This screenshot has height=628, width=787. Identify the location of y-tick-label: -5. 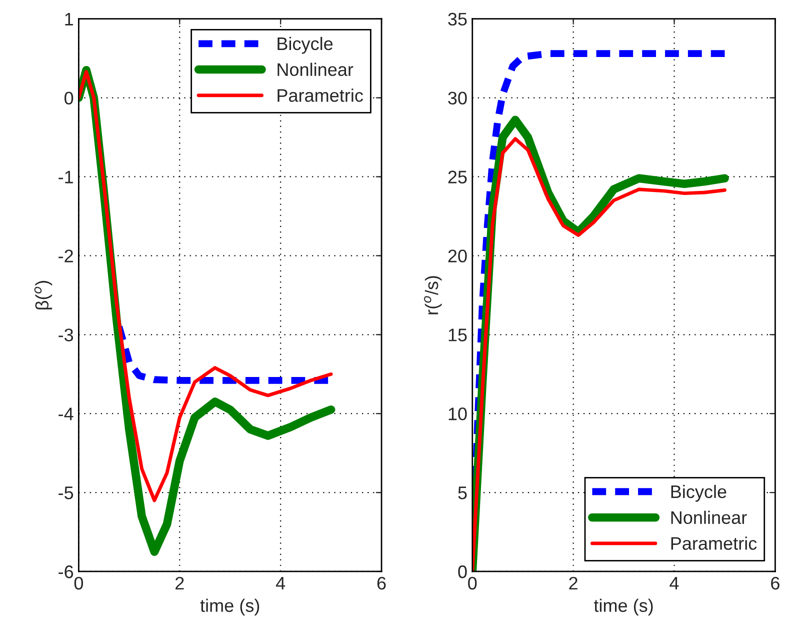
(66, 493).